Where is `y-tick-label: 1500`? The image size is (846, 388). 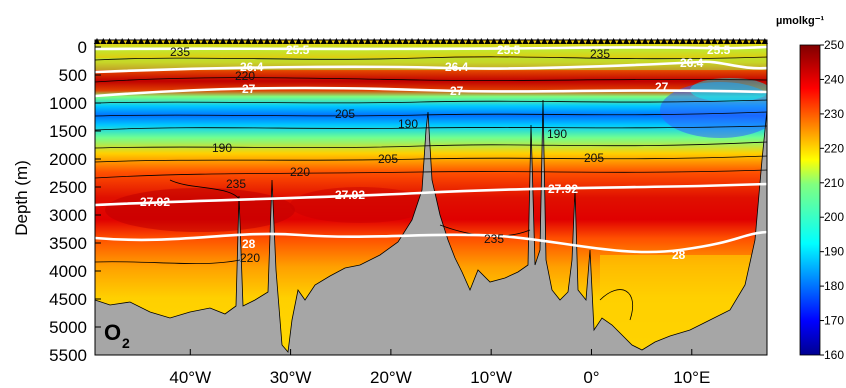
y-tick-label: 1500 is located at coordinates (68, 131).